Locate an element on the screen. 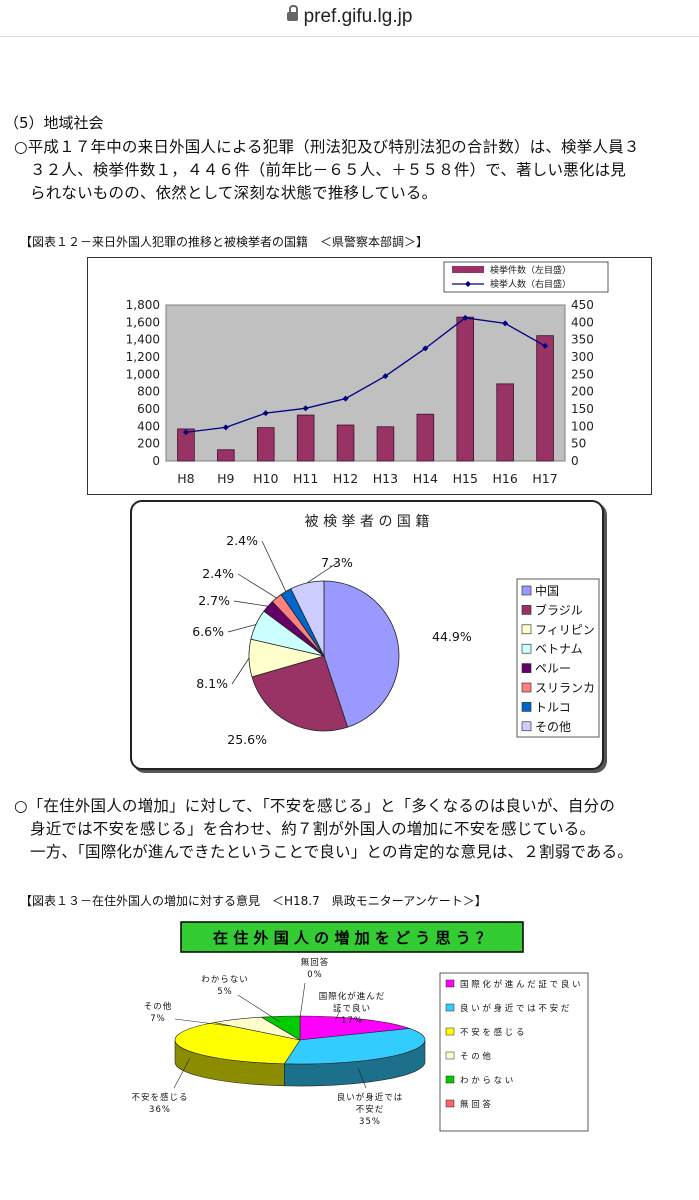 This screenshot has width=699, height=1200. pie-value-label: 6.6% is located at coordinates (208, 631).